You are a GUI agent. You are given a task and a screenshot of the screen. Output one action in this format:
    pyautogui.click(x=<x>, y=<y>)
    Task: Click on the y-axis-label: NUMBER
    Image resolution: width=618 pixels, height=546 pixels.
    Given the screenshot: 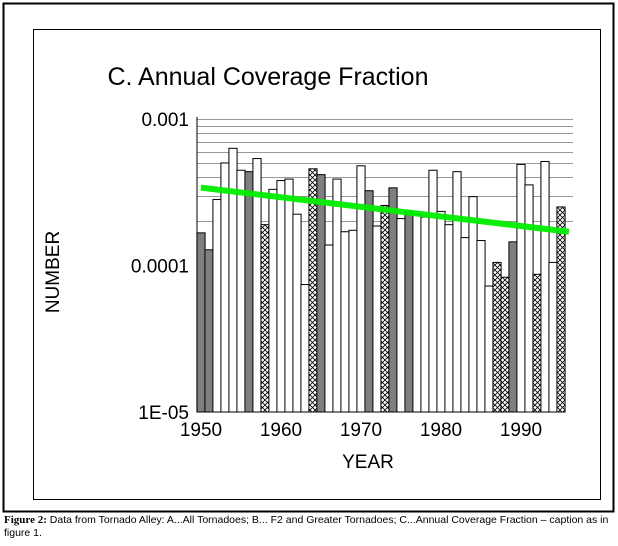 What is the action you would take?
    pyautogui.click(x=53, y=272)
    